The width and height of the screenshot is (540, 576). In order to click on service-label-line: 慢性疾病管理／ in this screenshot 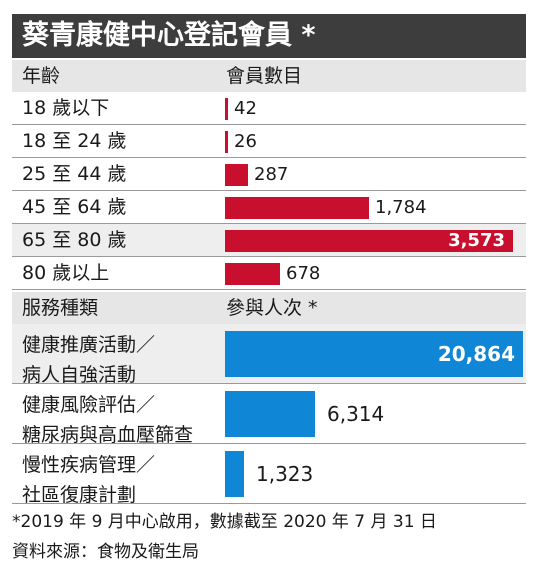, I will do `click(89, 465)`.